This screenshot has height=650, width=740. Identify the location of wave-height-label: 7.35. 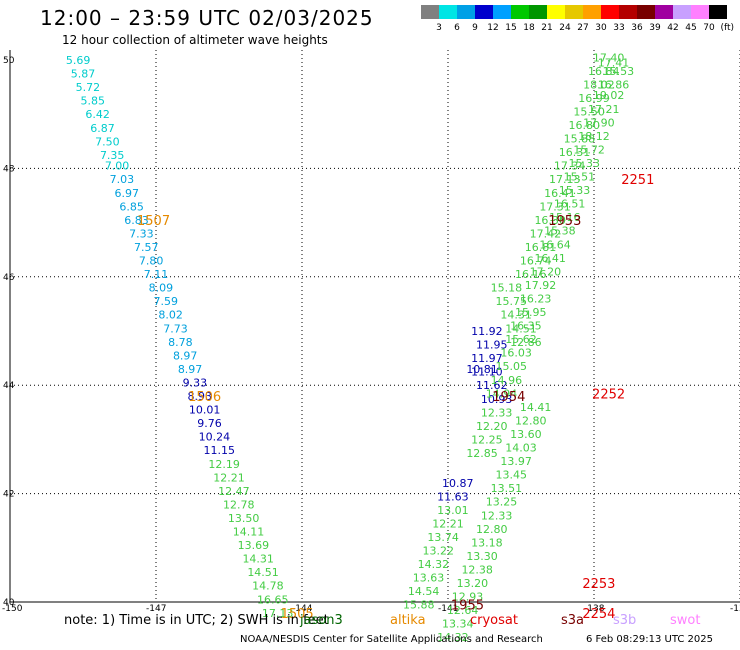
(112, 155).